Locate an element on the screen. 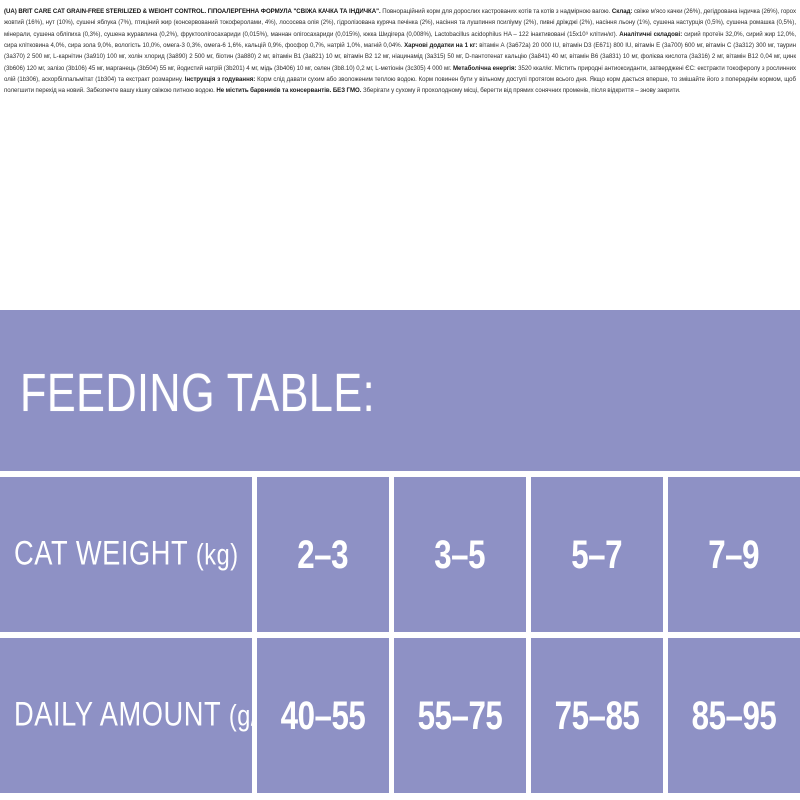 This screenshot has width=800, height=800. cat-weight-value-1: 2–3 is located at coordinates (323, 554).